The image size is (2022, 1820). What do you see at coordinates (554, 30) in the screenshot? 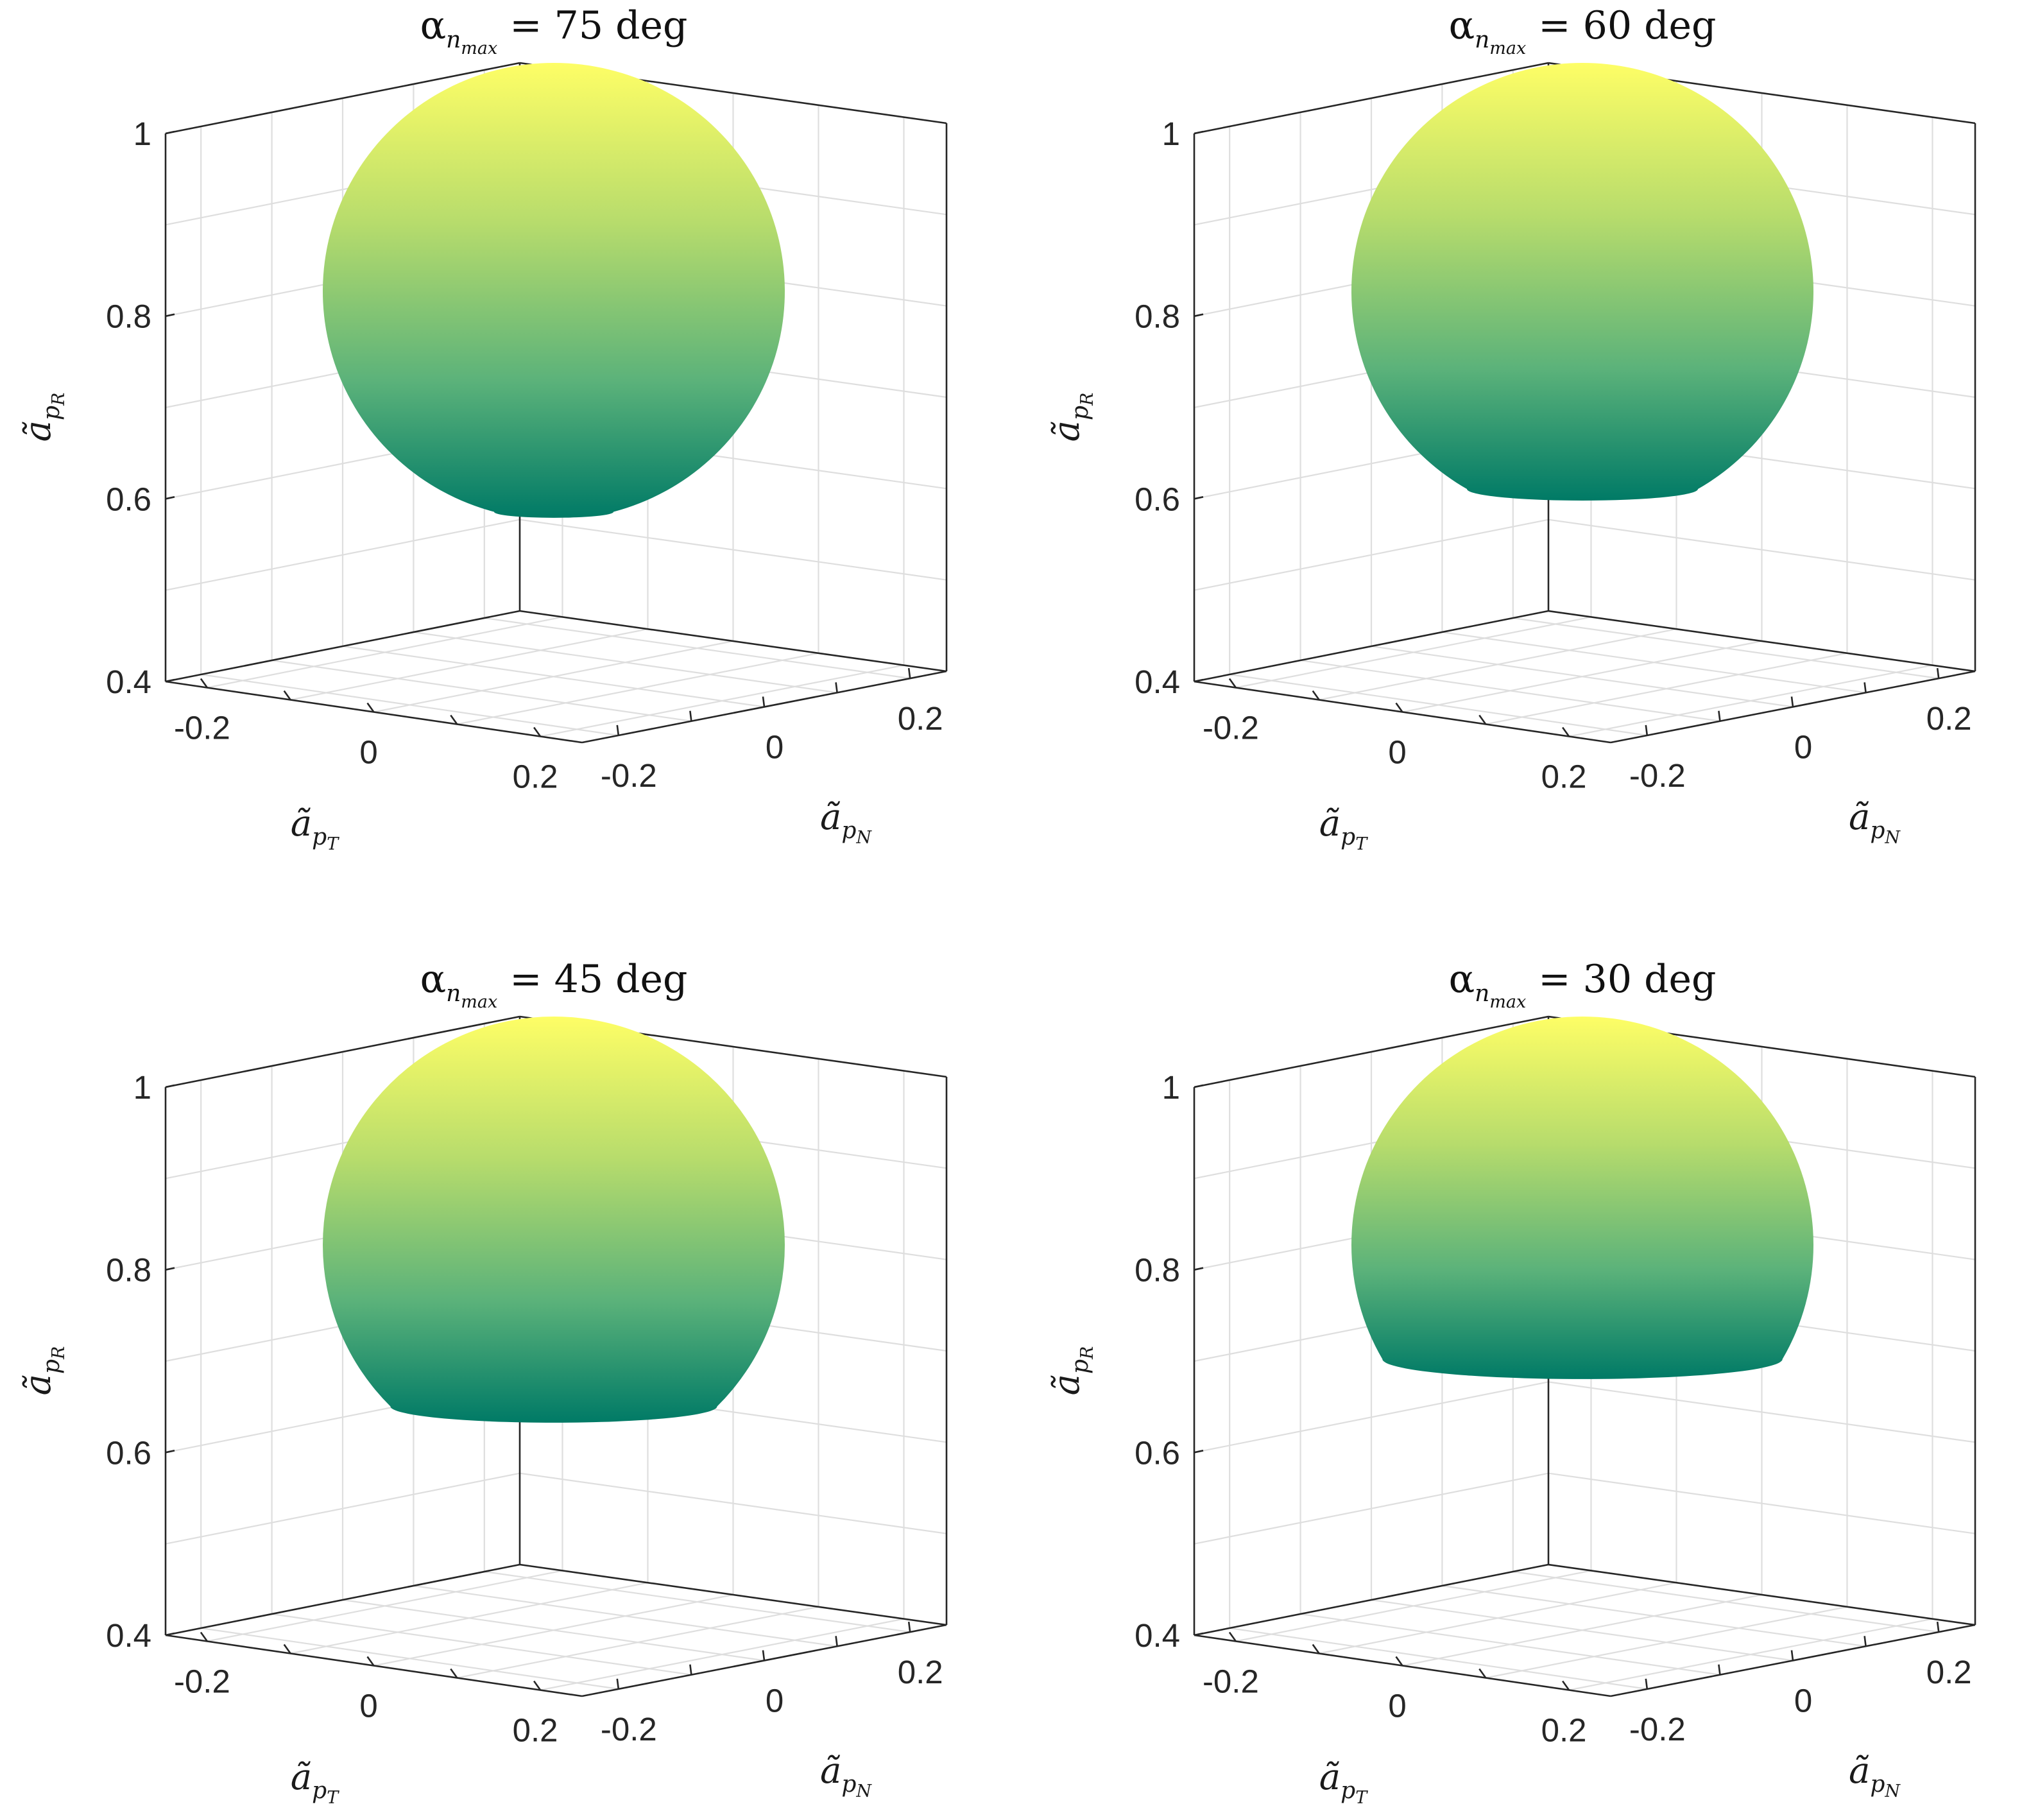
I see `chart-title: αnmax = 75 deg` at bounding box center [554, 30].